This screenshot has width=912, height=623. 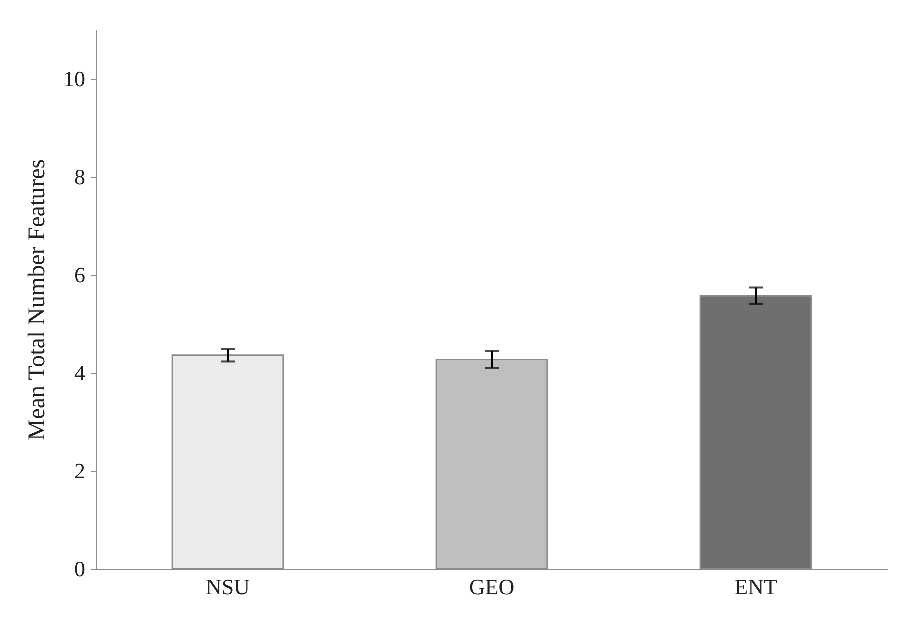 What do you see at coordinates (756, 587) in the screenshot?
I see `x-tick-label: ENT` at bounding box center [756, 587].